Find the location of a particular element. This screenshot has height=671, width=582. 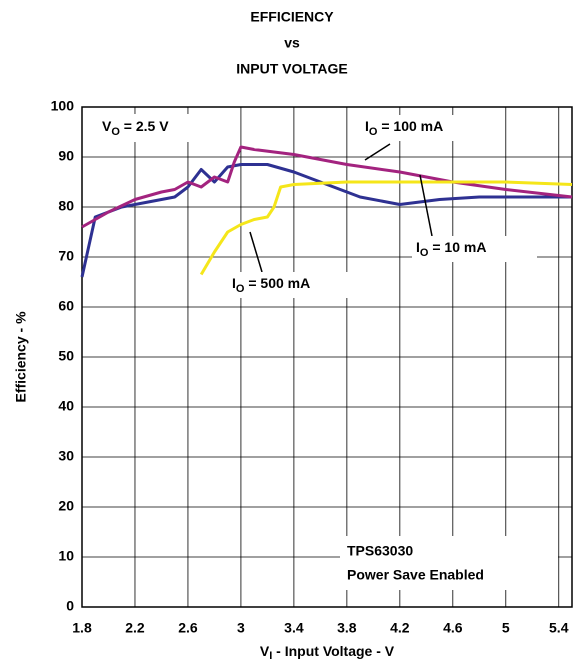

y-axis-label: Efficiency - % is located at coordinates (21, 357).